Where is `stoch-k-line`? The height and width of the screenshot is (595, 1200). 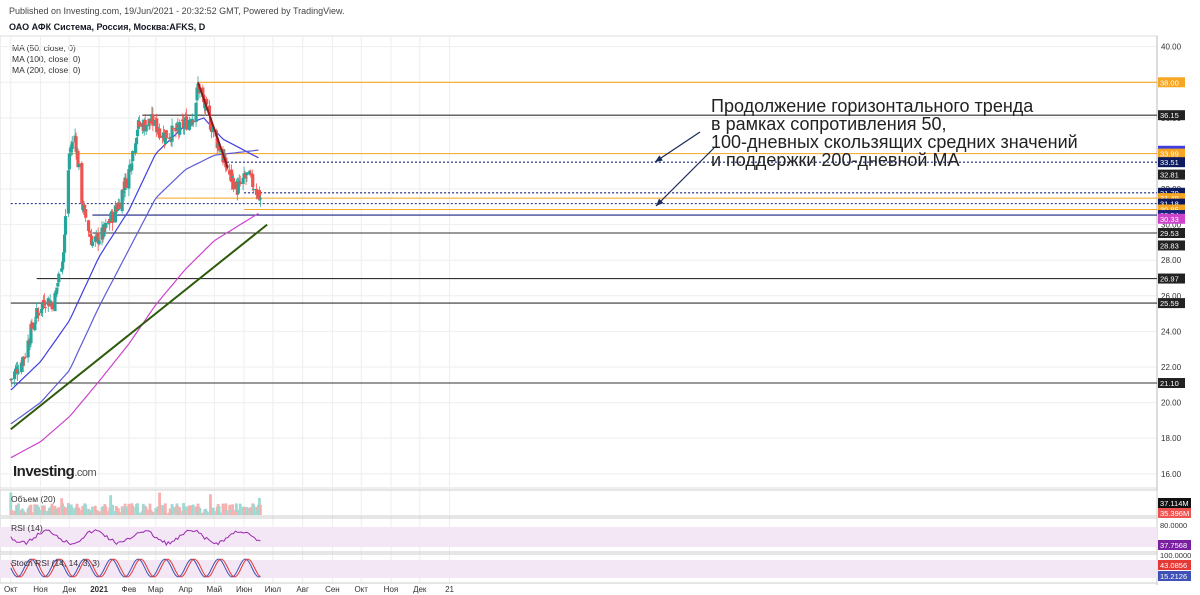
stoch-k-line is located at coordinates (135, 568).